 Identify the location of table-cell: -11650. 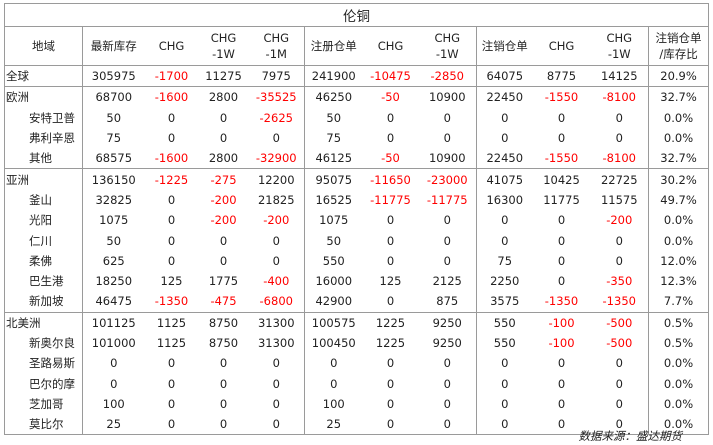
(390, 179).